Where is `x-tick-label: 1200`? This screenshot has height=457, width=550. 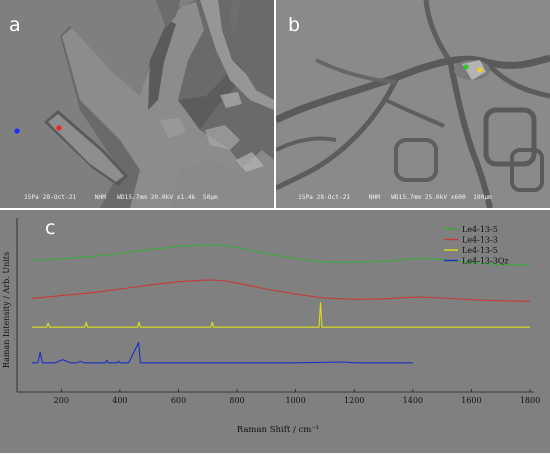
x-tick-label: 1200 is located at coordinates (354, 400).